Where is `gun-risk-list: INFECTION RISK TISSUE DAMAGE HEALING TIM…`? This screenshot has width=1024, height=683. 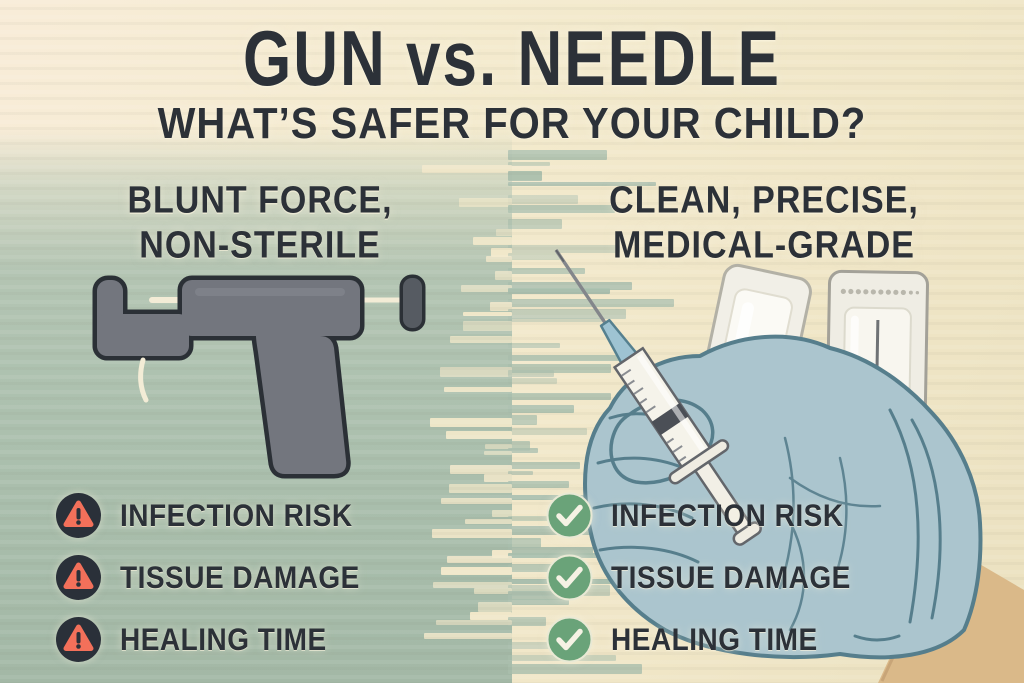
gun-risk-list: INFECTION RISK TISSUE DAMAGE HEALING TIM… is located at coordinates (207, 577).